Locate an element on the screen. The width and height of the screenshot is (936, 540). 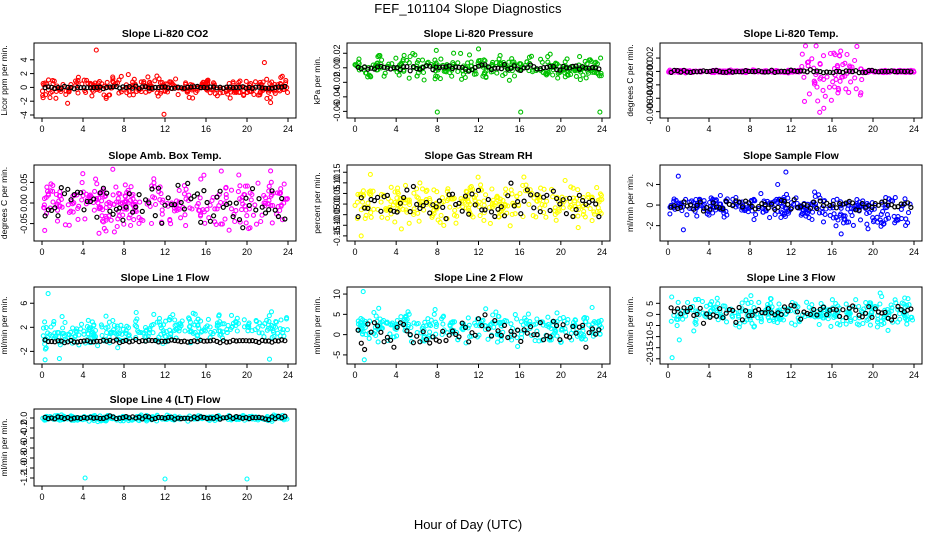
y-tick-label: -1.0 is located at coordinates (24, 468).